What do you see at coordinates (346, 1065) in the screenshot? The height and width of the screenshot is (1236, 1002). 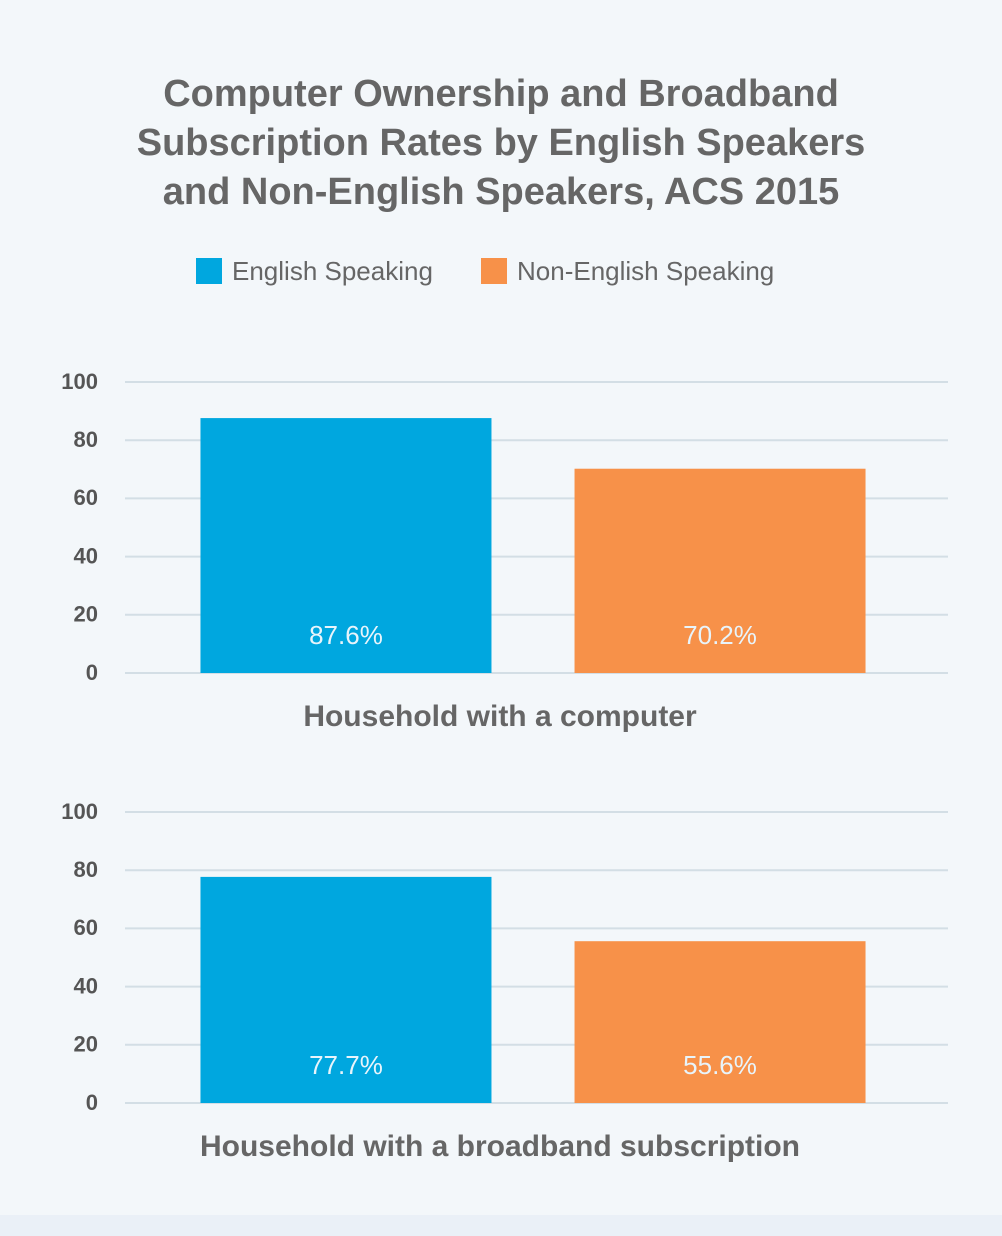 I see `value-label: 77.7%` at bounding box center [346, 1065].